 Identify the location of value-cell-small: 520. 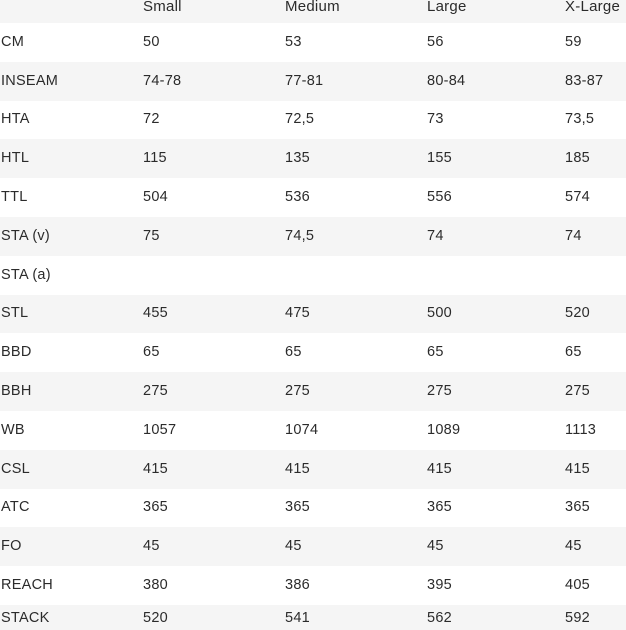
(155, 617).